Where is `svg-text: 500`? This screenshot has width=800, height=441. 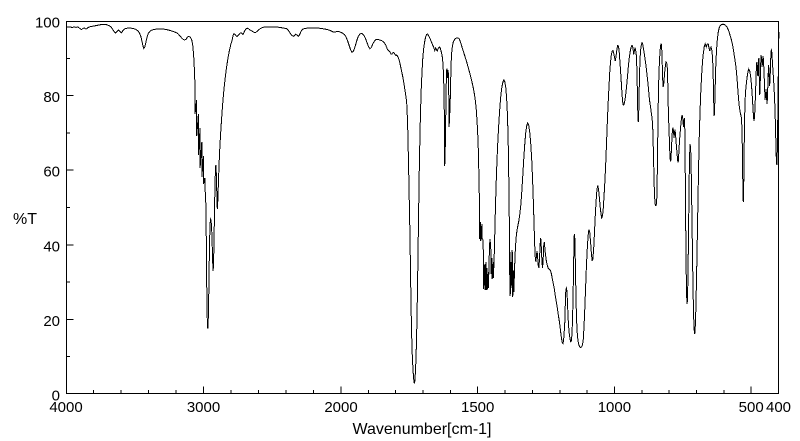 svg-text: 500 is located at coordinates (751, 407).